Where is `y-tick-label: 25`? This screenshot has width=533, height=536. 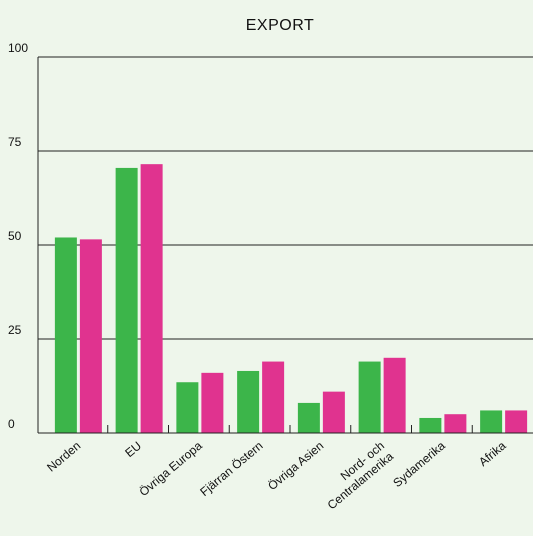 y-tick-label: 25 is located at coordinates (15, 330).